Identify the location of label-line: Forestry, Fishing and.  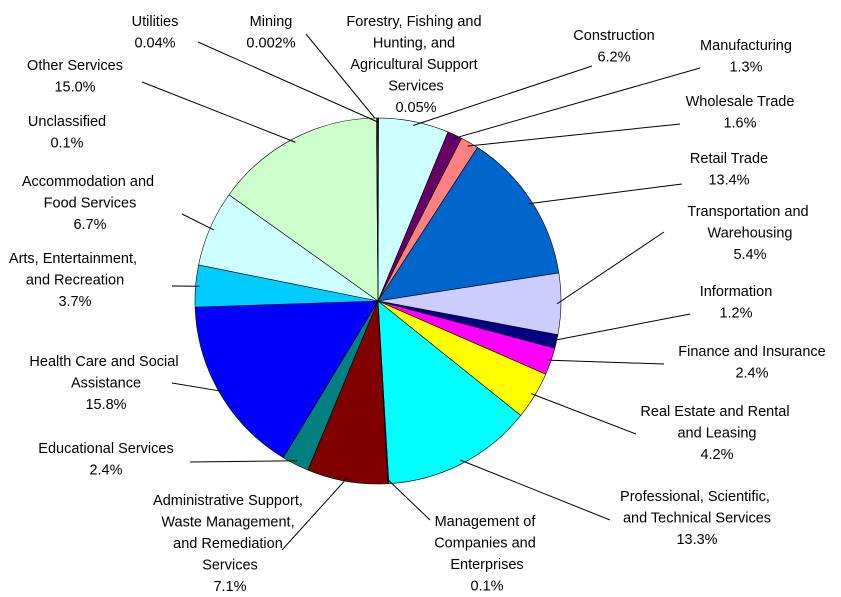
(415, 22).